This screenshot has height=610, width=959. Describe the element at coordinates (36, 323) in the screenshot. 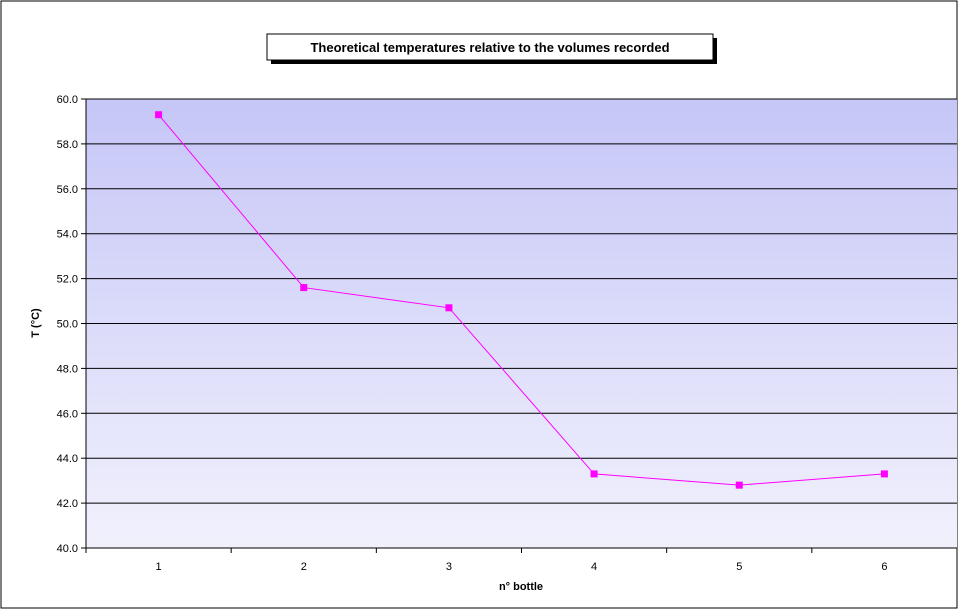

I see `y-axis-title: T (°C)` at that location.